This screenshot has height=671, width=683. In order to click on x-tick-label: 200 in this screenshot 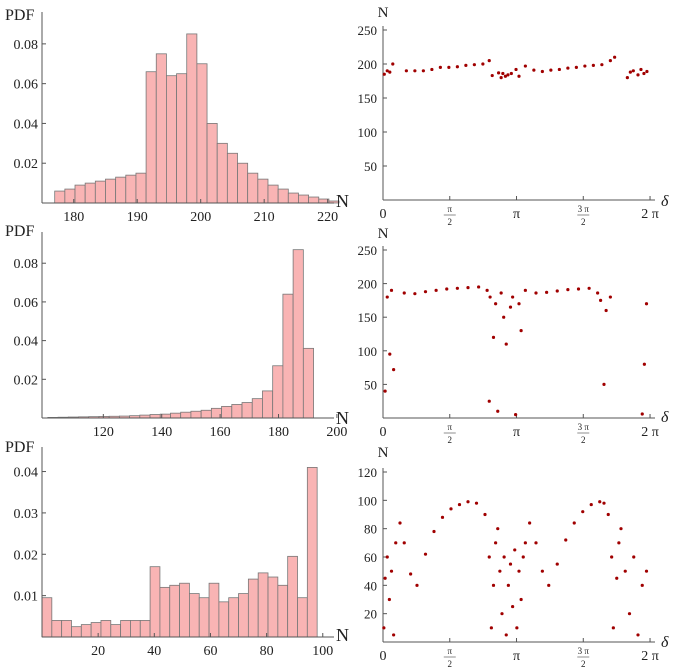, I will do `click(200, 217)`.